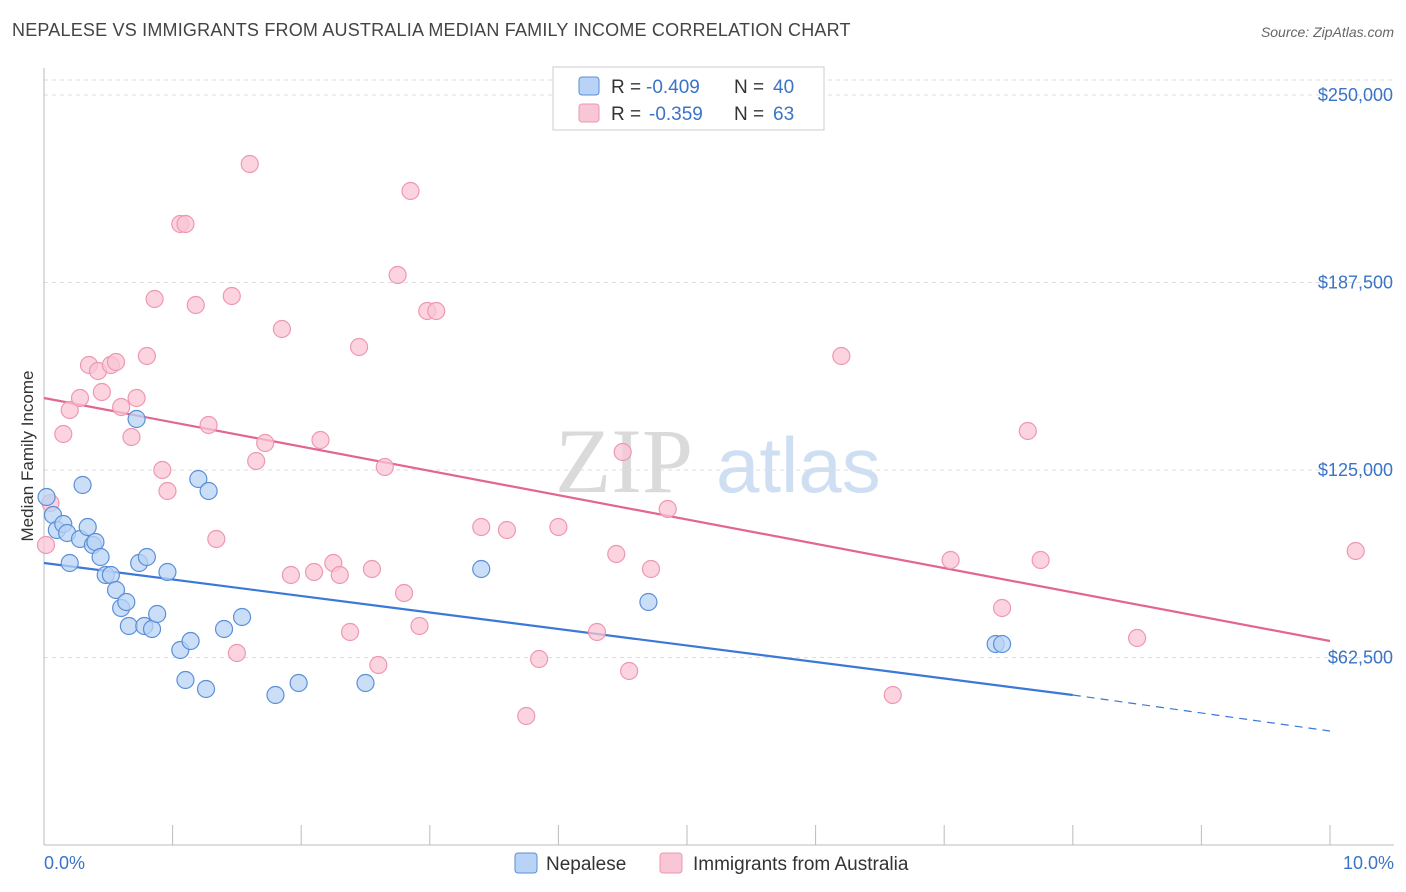 This screenshot has width=1406, height=892. I want to click on legend-r-label-2: R =, so click(626, 114).